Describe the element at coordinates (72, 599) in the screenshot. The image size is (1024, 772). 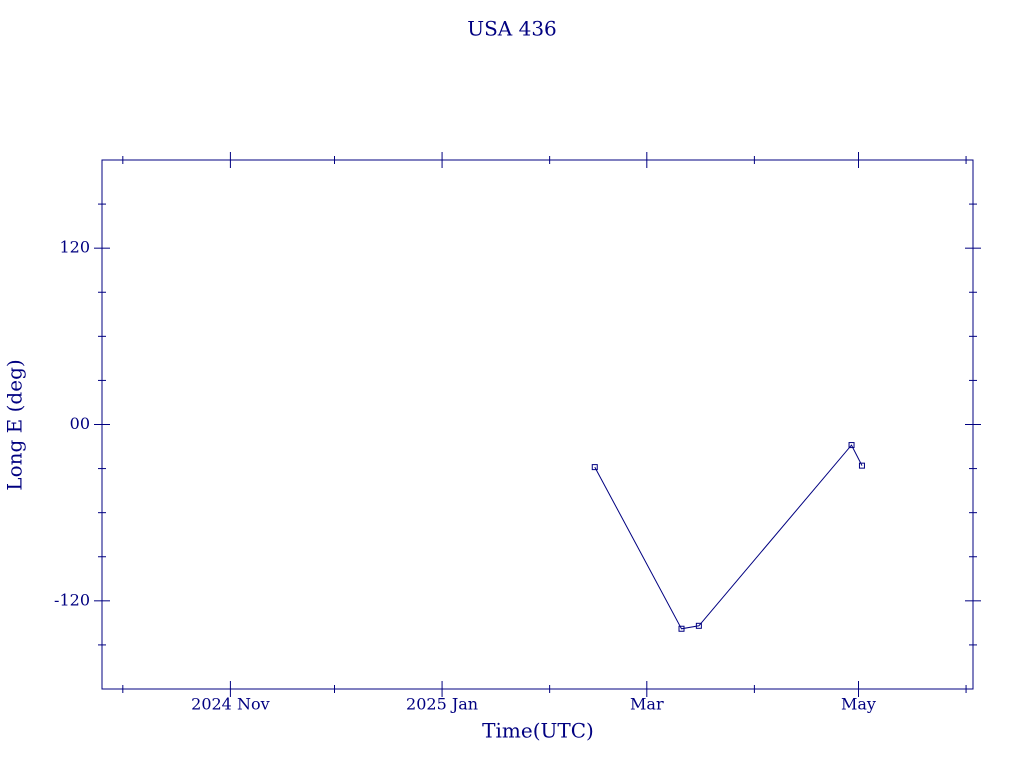
I see `y-tick-label: -120` at that location.